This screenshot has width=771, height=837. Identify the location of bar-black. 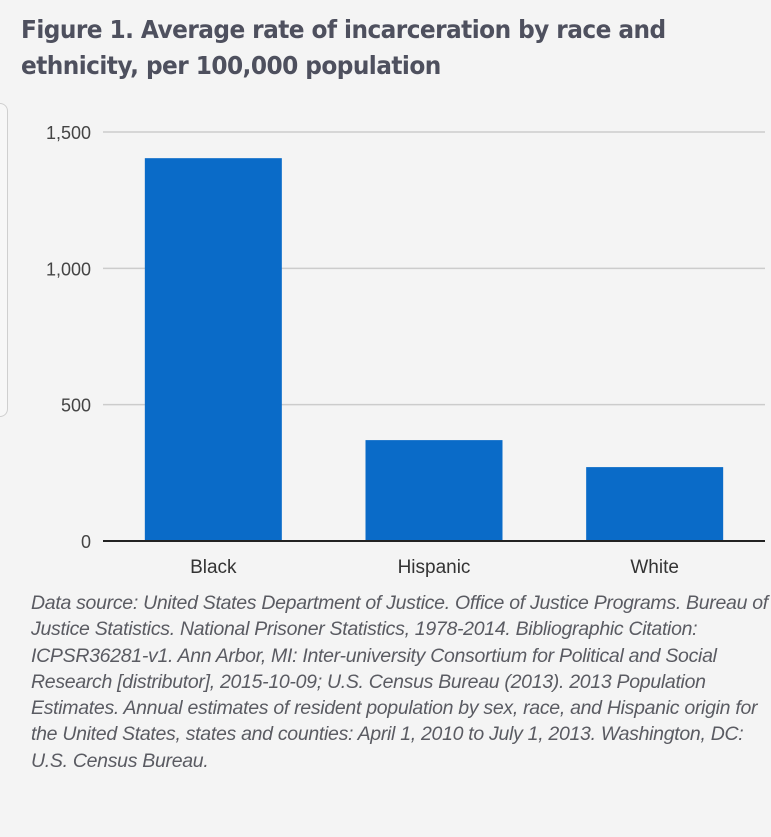
(213, 349).